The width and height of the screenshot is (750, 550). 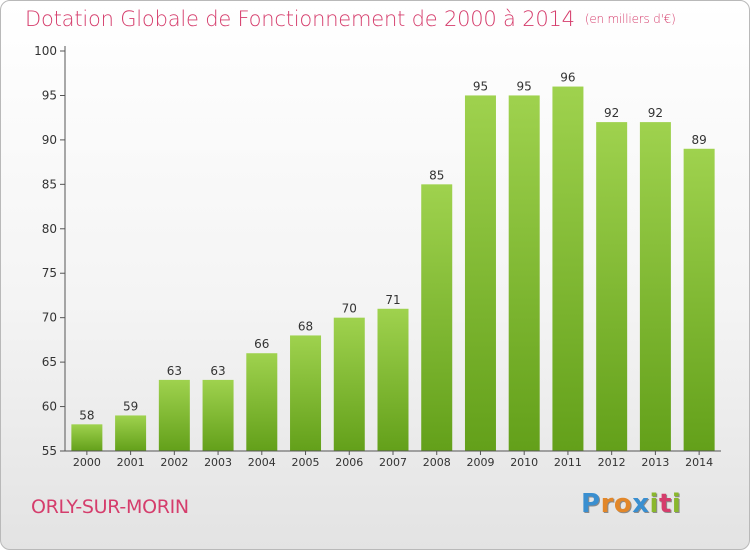 What do you see at coordinates (49, 184) in the screenshot?
I see `y-tick-label-85: 85` at bounding box center [49, 184].